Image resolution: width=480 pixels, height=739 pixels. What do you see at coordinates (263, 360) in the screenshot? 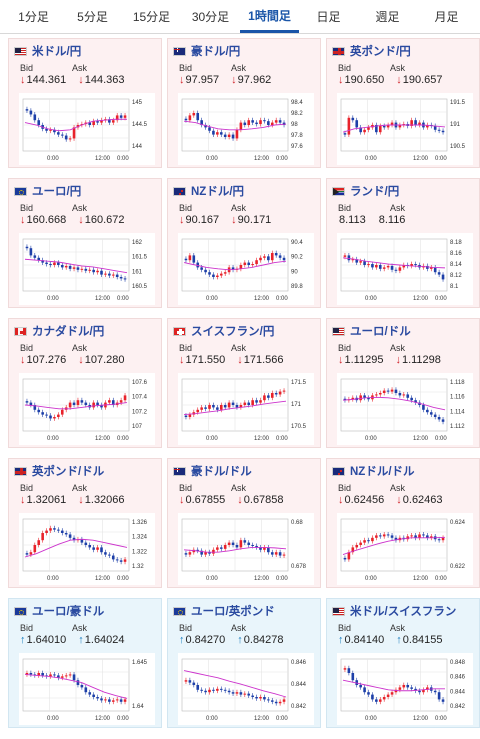
I see `ask-value: 171.566` at bounding box center [263, 360].